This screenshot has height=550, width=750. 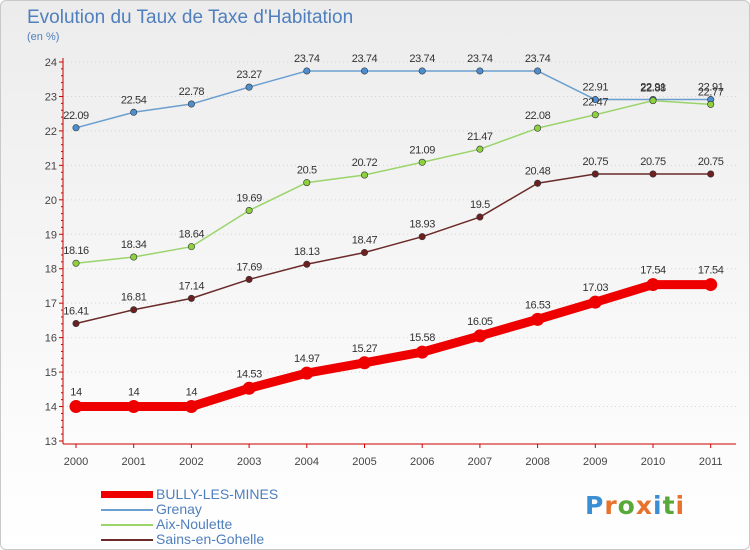 I want to click on data-label: 23.27, so click(x=249, y=75).